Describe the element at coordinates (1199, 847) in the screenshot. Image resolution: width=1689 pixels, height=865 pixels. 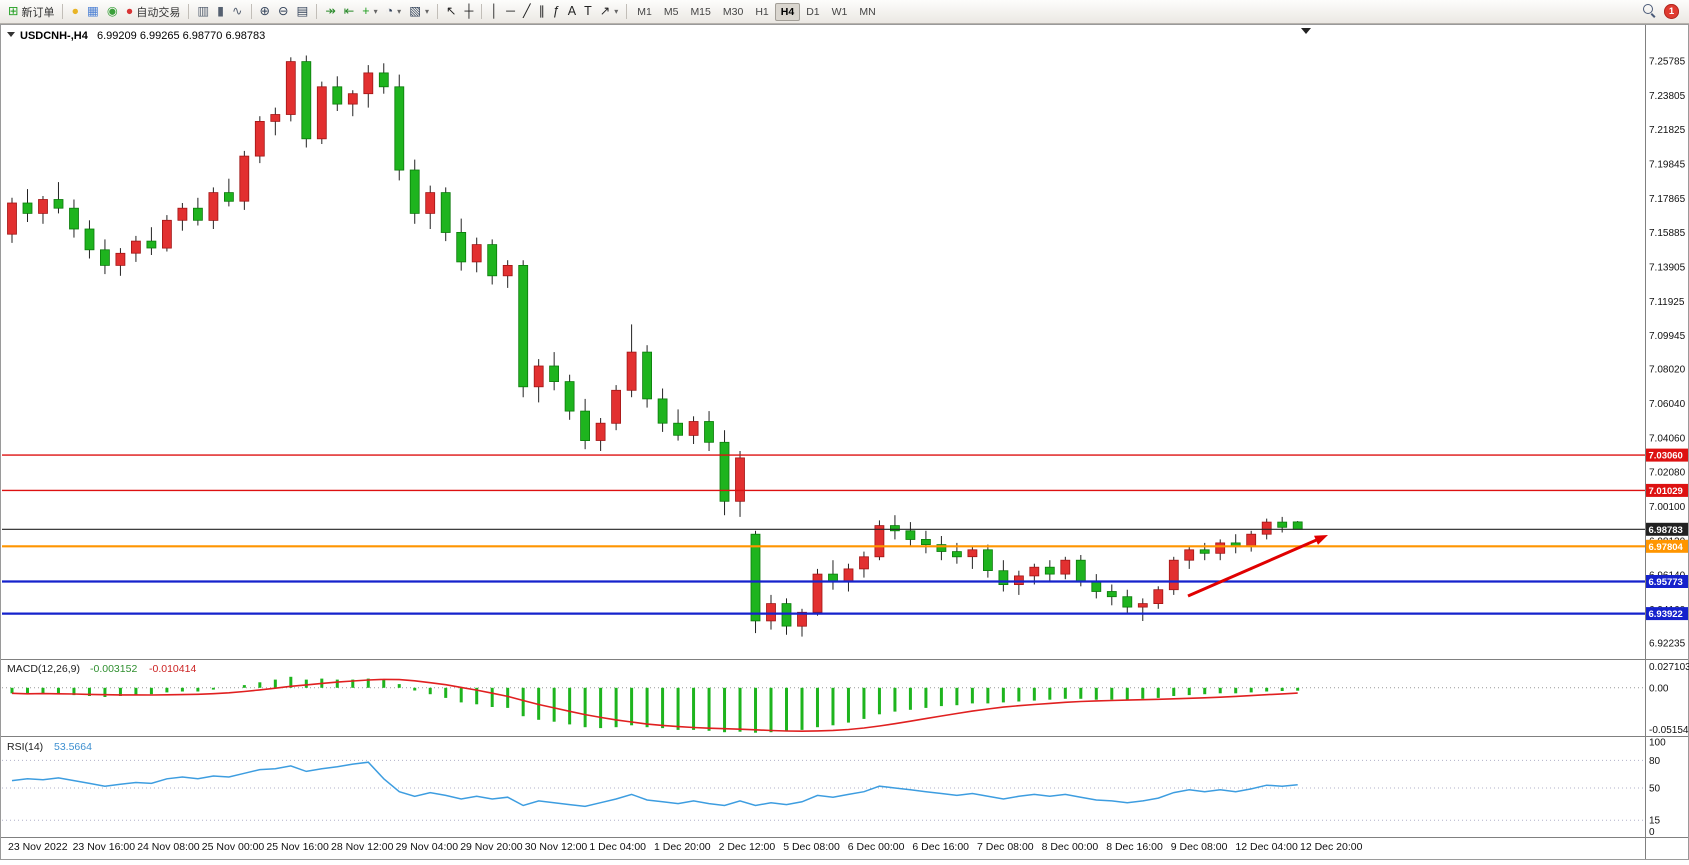
I see `time-label: 9 Dec 08:00` at that location.